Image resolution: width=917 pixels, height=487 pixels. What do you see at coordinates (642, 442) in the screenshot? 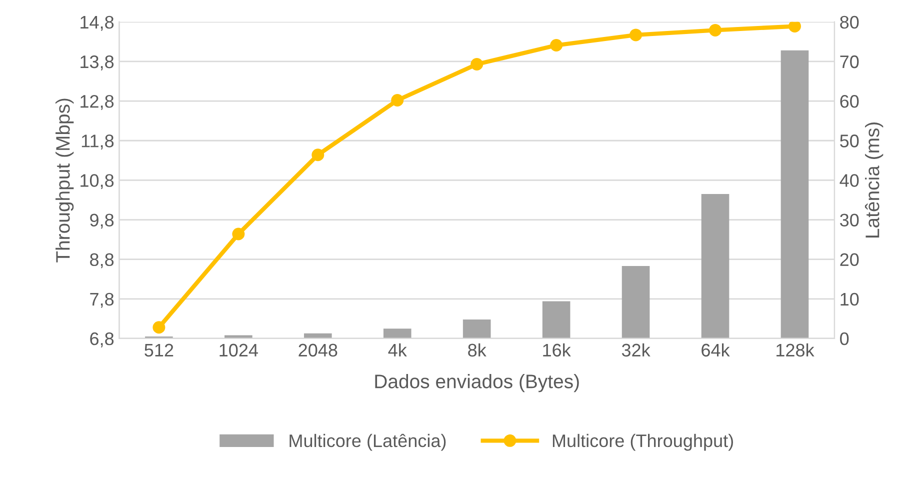
I see `legend-label: Multicore (Throughput)` at bounding box center [642, 442].